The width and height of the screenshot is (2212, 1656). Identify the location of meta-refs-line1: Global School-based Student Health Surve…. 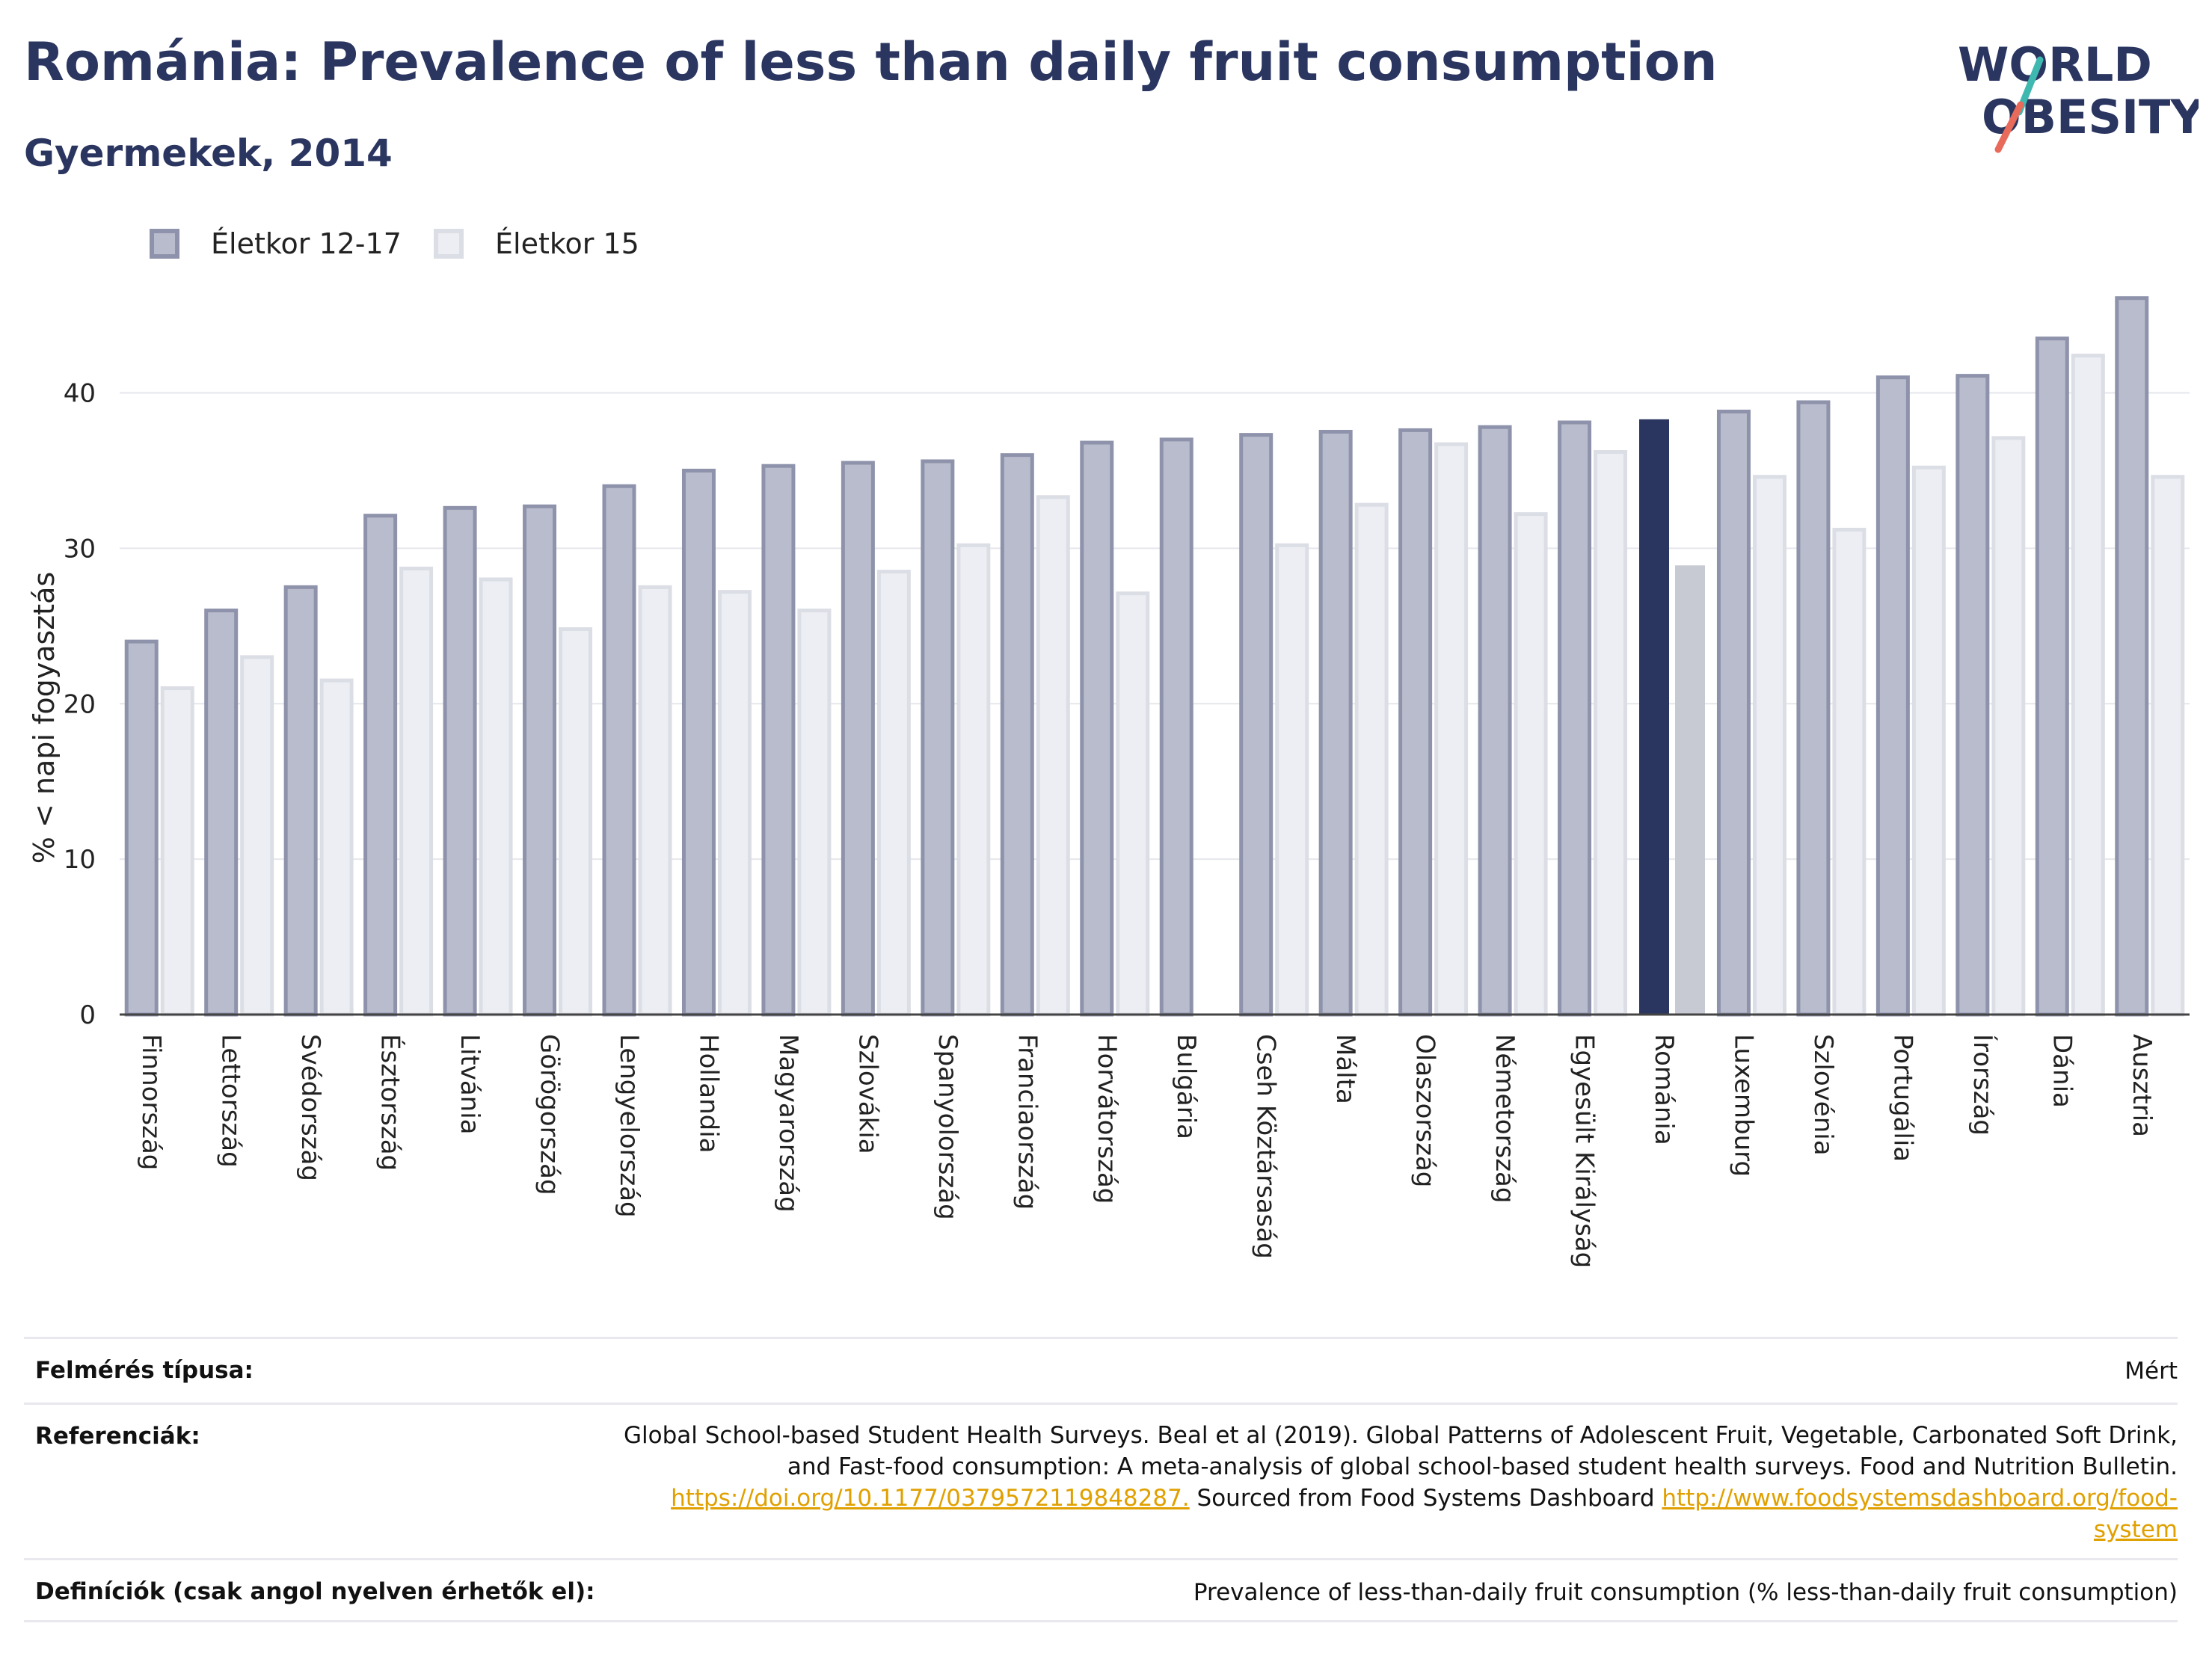
(1401, 1435).